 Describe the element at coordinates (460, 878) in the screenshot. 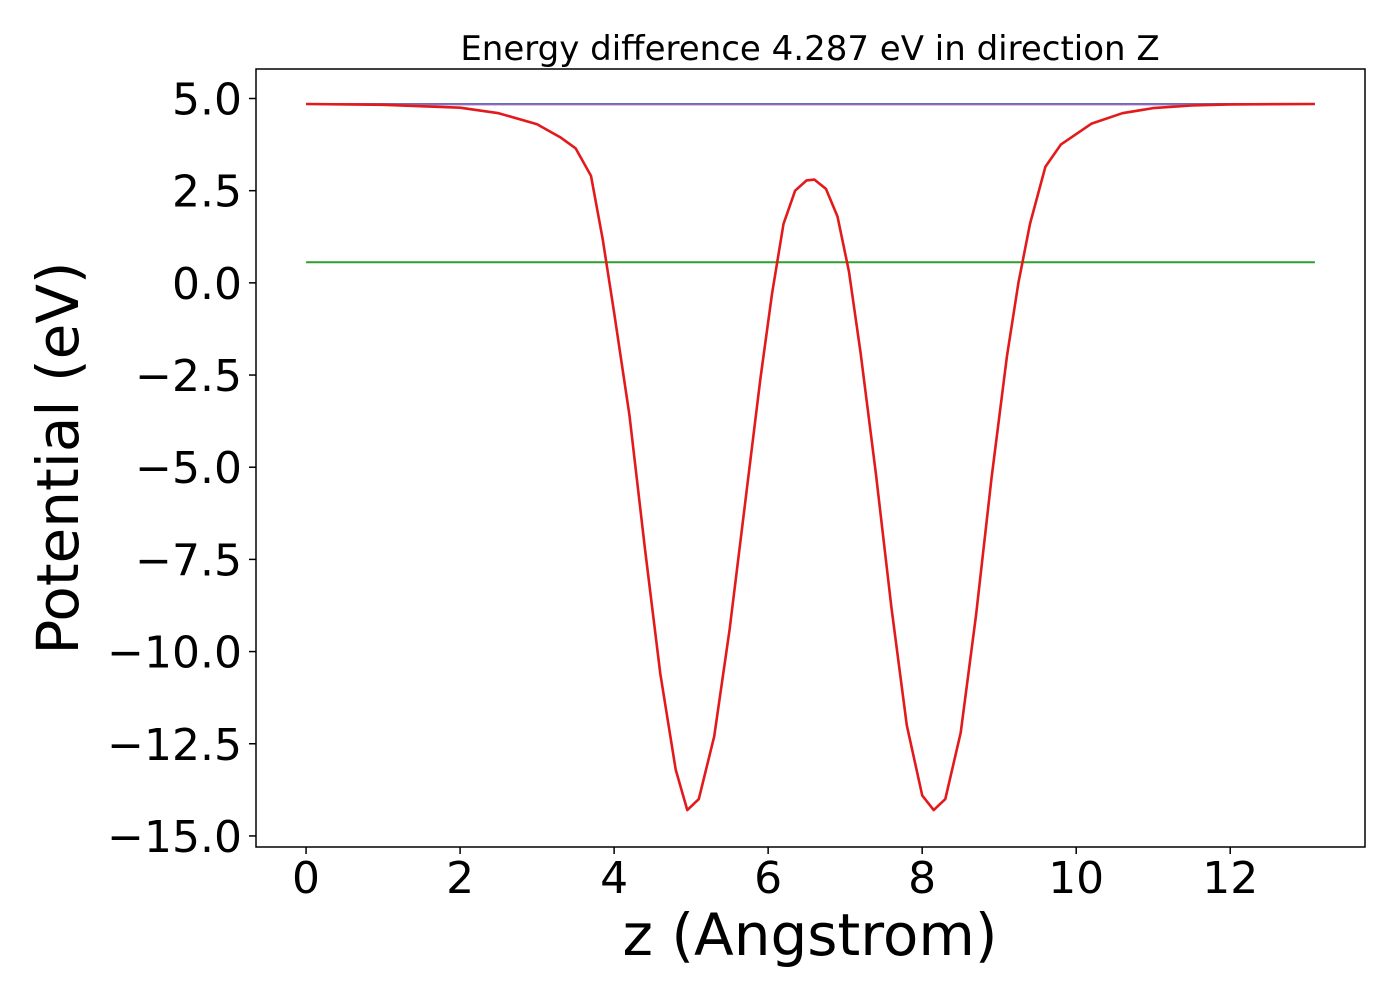

I see `x-tick-label: 2` at that location.